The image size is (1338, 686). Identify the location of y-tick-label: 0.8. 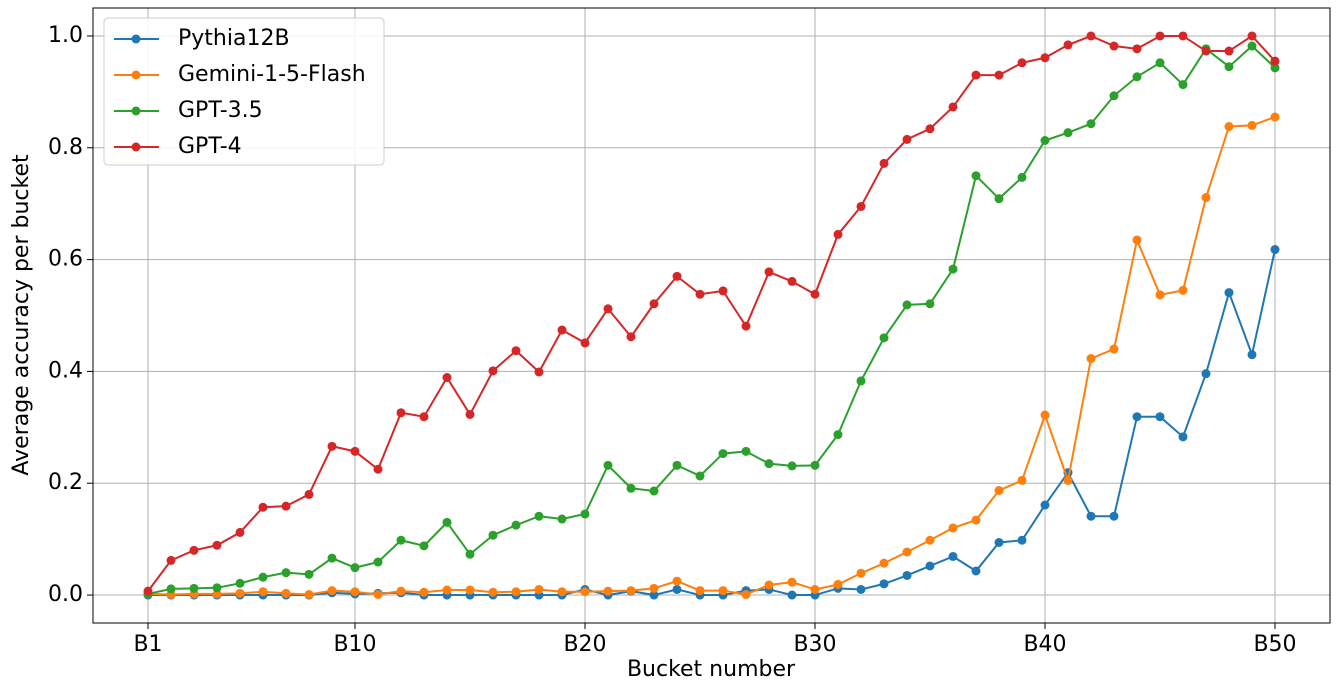
(65, 147).